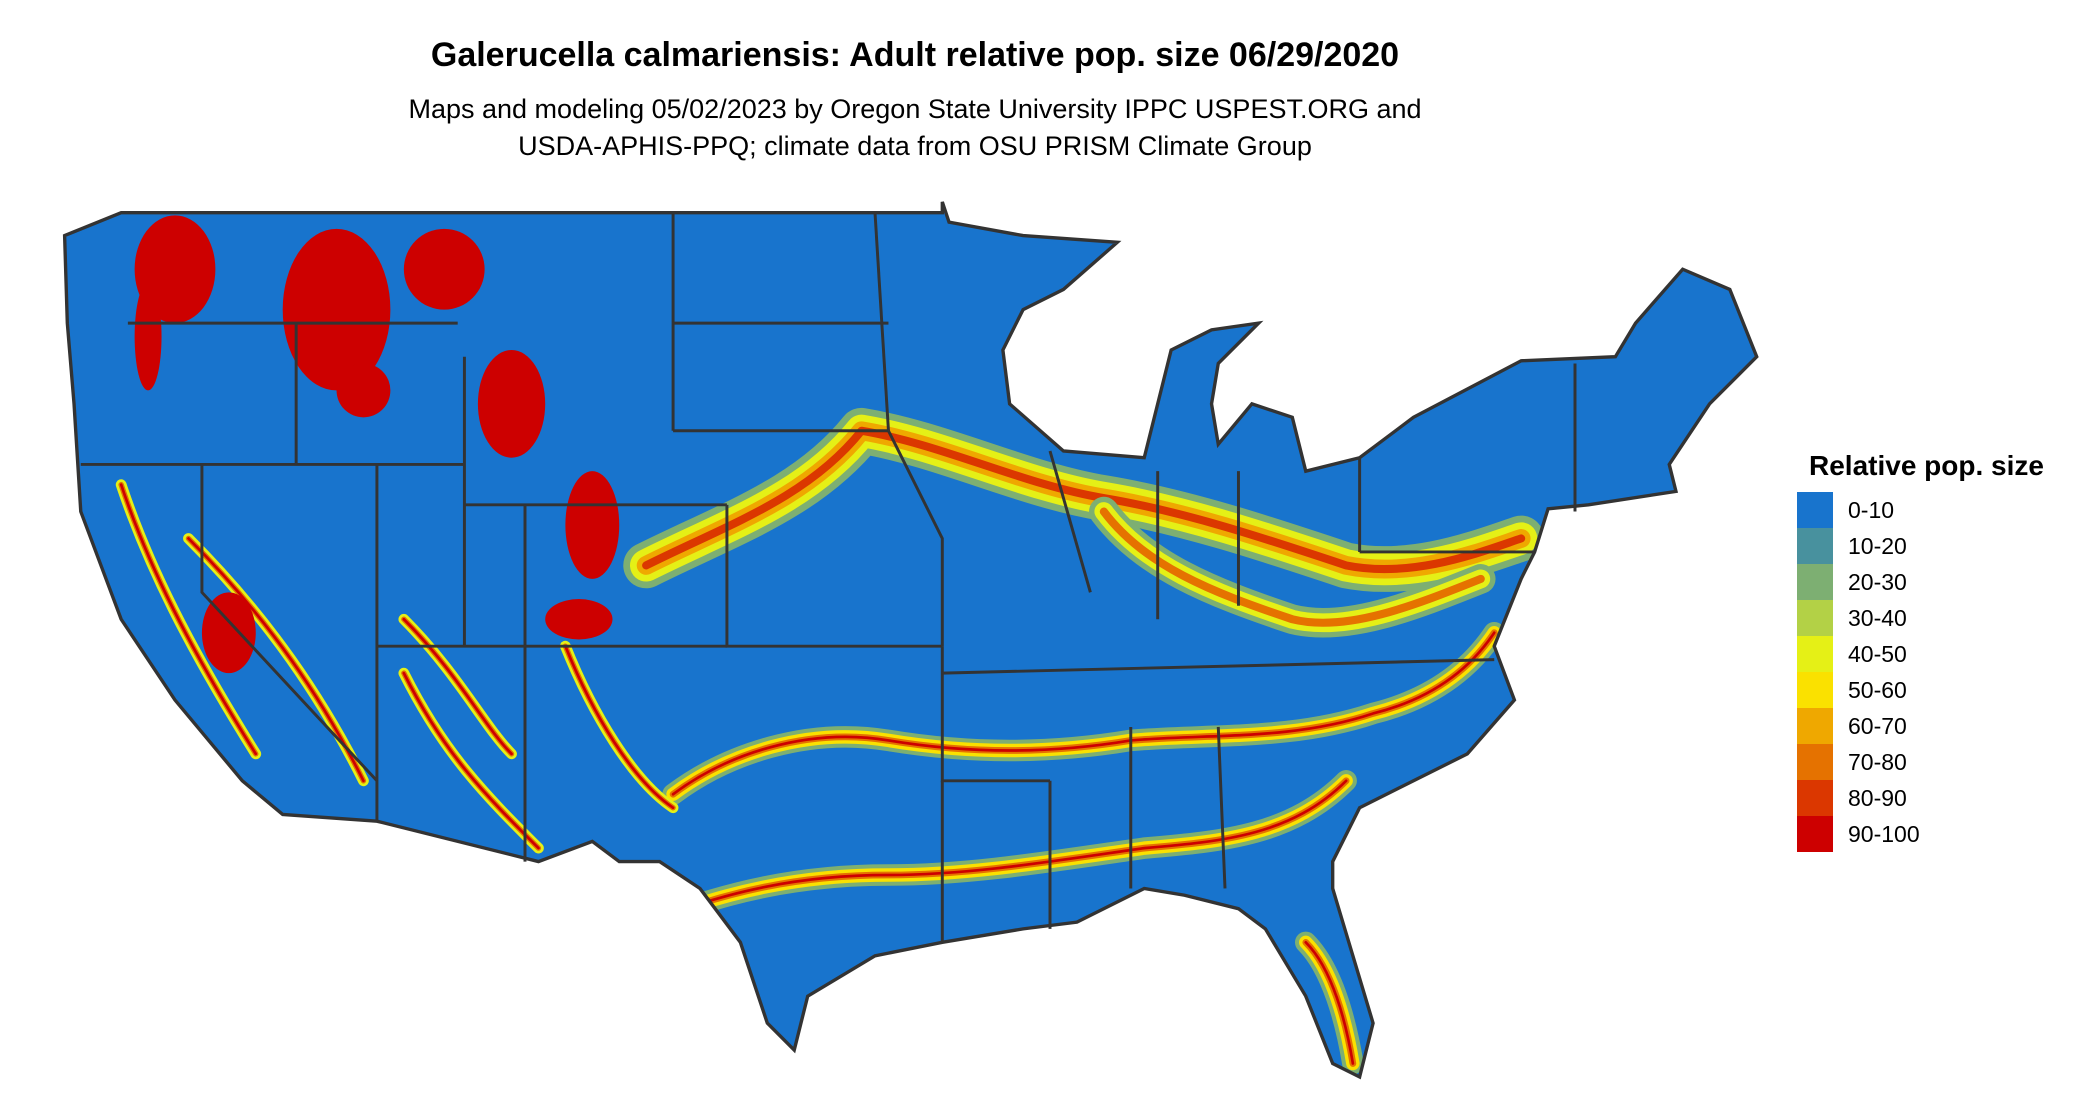 The height and width of the screenshot is (1116, 2100). I want to click on legend-label: 50-60, so click(1877, 689).